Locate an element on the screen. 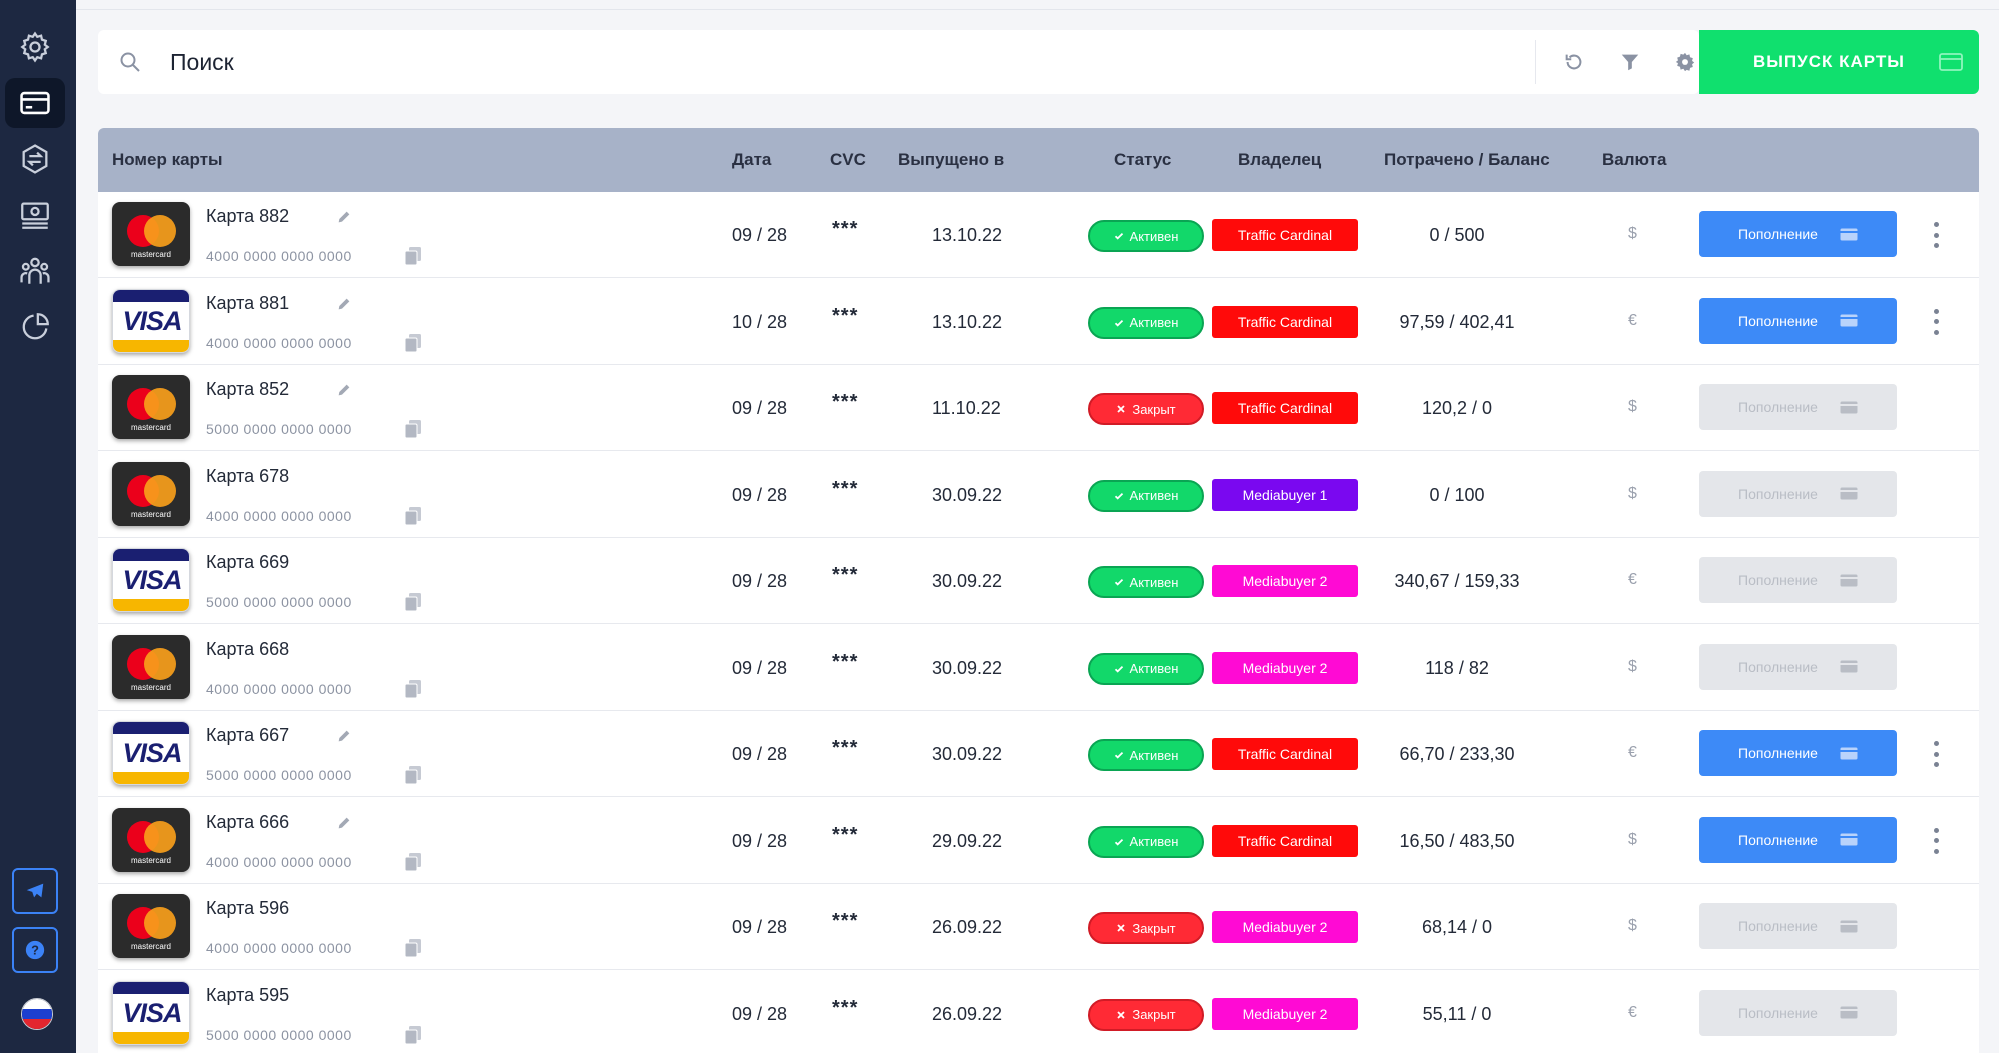 This screenshot has height=1056, width=1999. sidebar-item-team is located at coordinates (35, 271).